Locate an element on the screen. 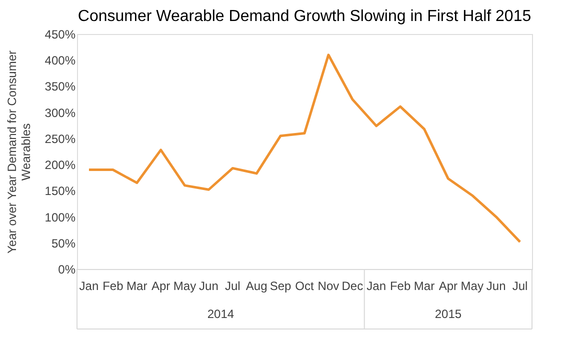  y-tick-label: 50% is located at coordinates (63, 243).